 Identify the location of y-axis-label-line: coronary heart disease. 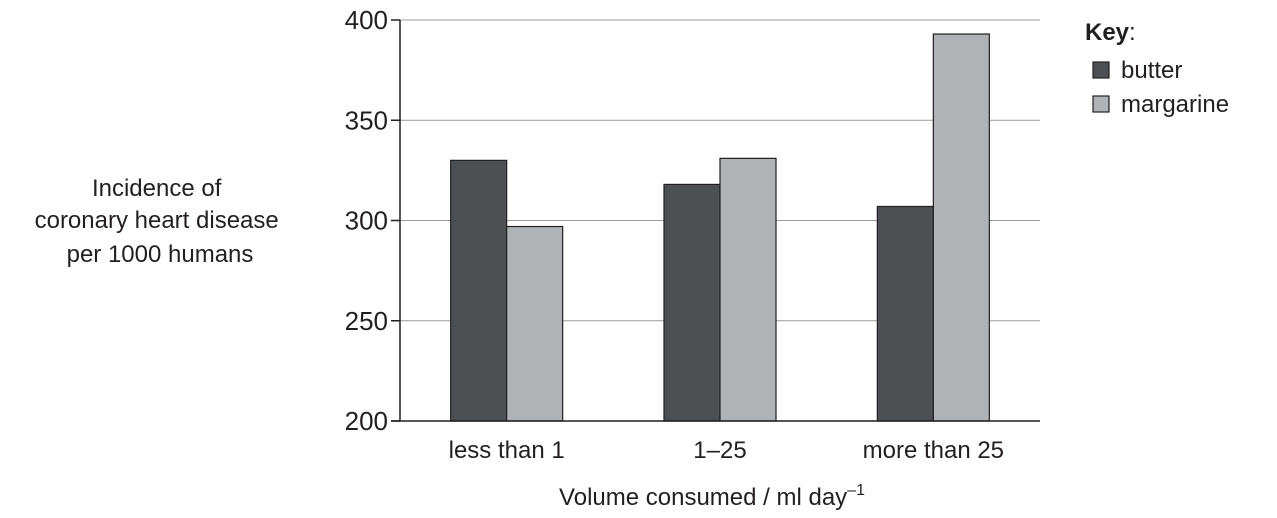
(157, 220).